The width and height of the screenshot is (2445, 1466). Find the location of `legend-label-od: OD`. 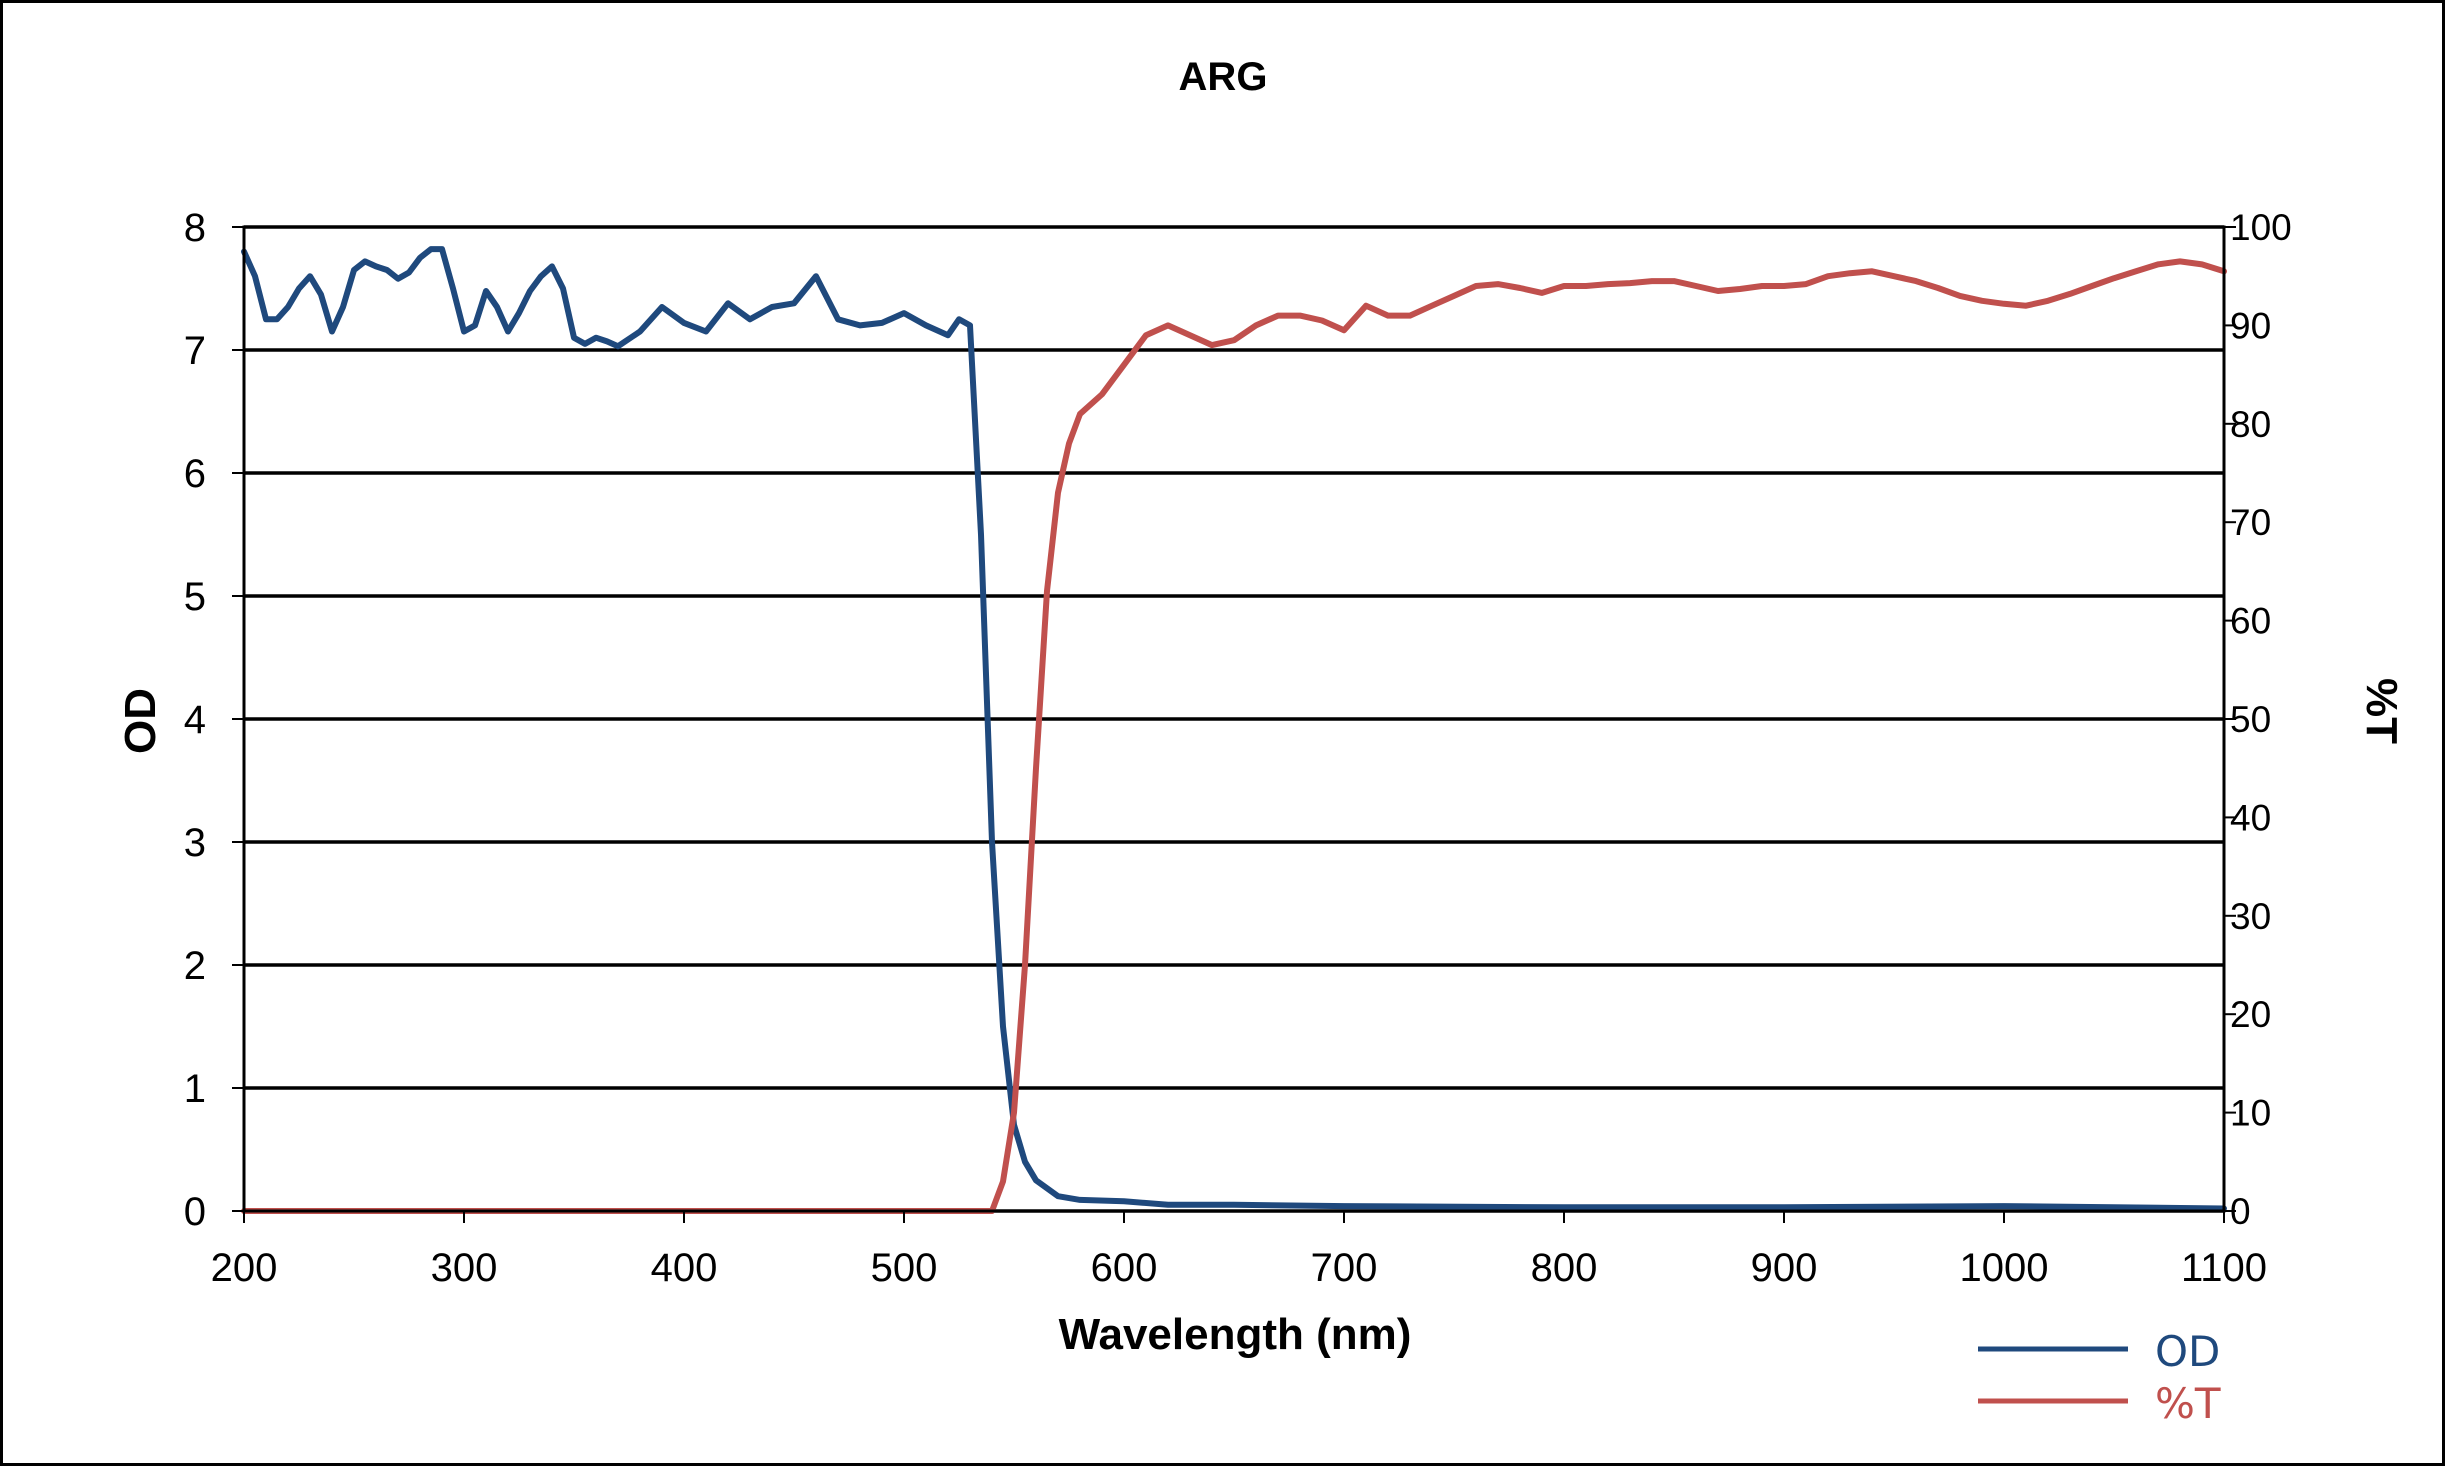

legend-label-od: OD is located at coordinates (2187, 1351).